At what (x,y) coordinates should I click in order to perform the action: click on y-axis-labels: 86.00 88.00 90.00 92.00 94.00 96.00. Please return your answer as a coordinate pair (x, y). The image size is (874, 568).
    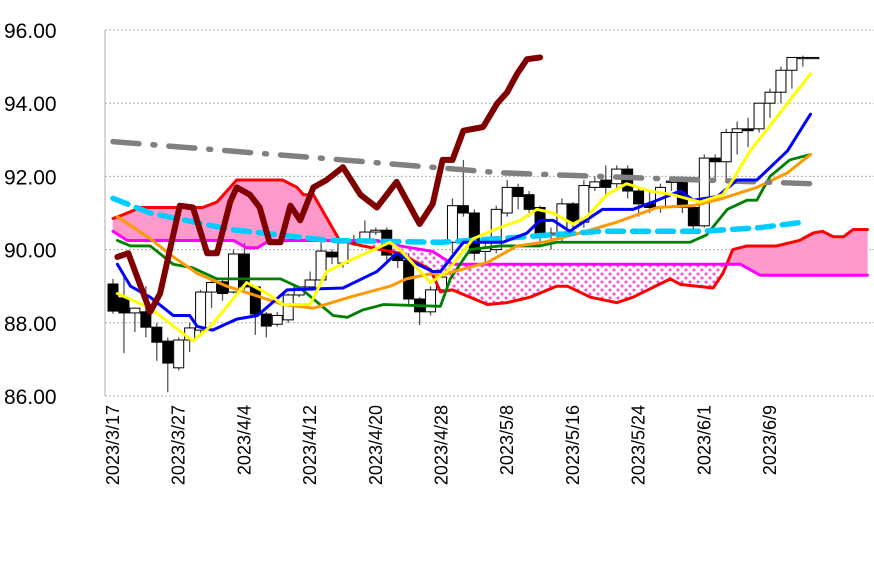
    Looking at the image, I should click on (30, 214).